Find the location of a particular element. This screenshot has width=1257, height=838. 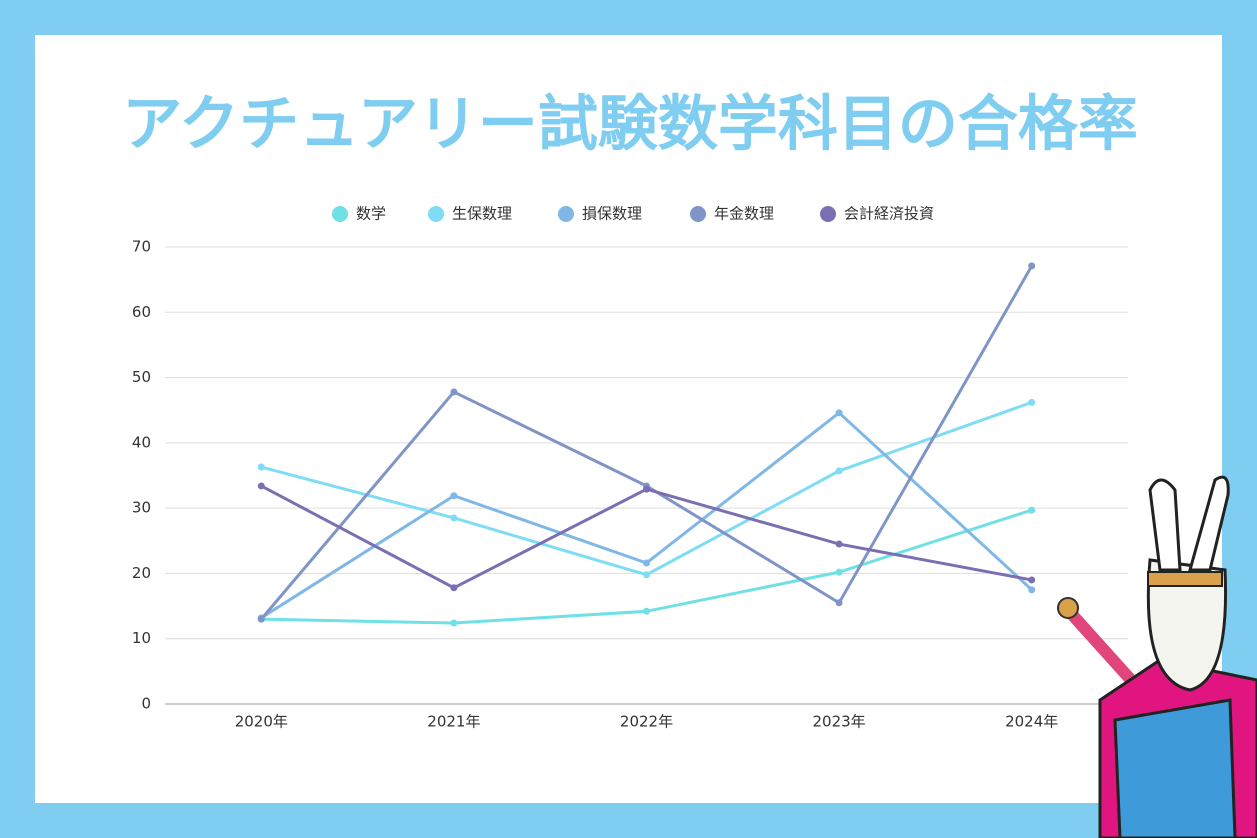

x-tick-label: 2023年 is located at coordinates (839, 722).